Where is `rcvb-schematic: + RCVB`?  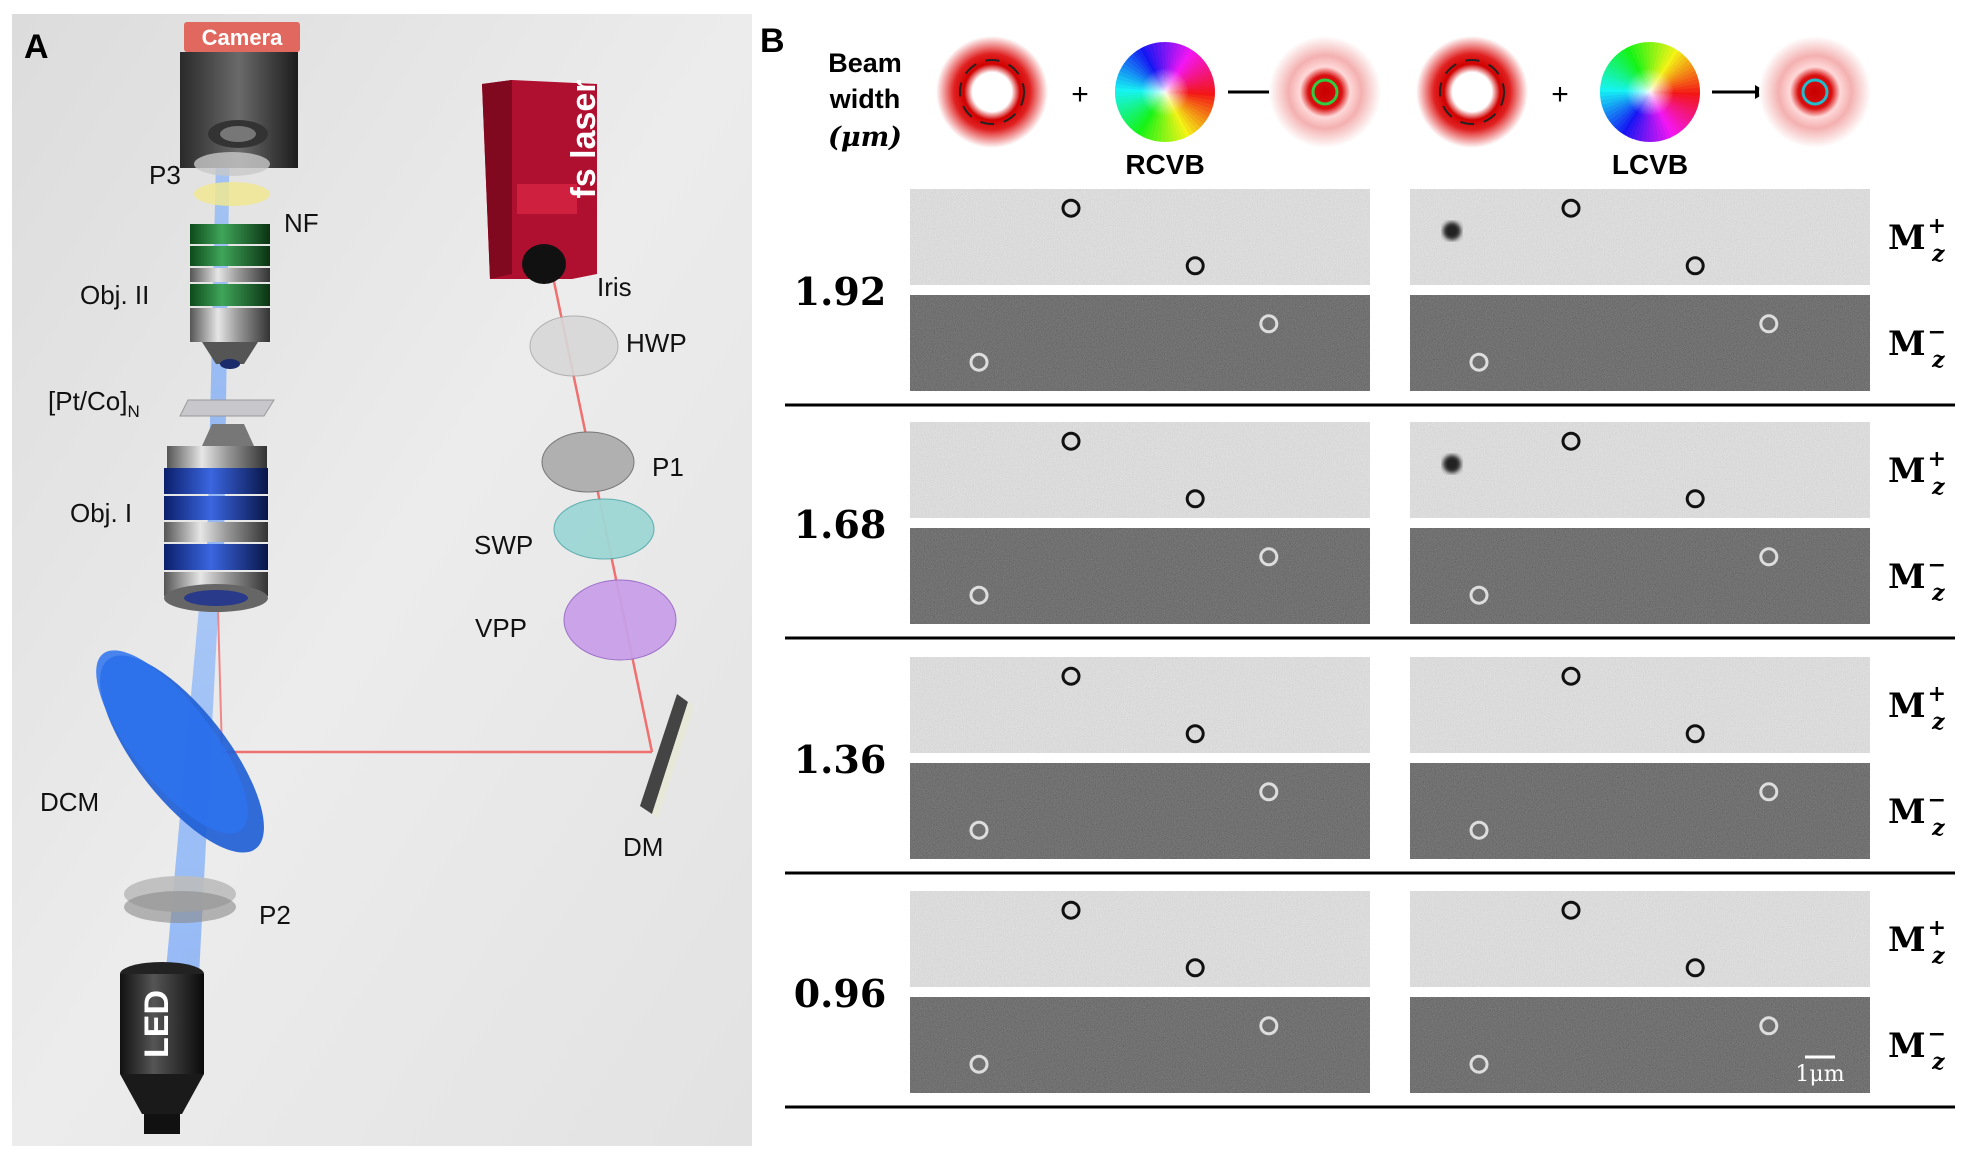
rcvb-schematic: + RCVB is located at coordinates (1158, 108).